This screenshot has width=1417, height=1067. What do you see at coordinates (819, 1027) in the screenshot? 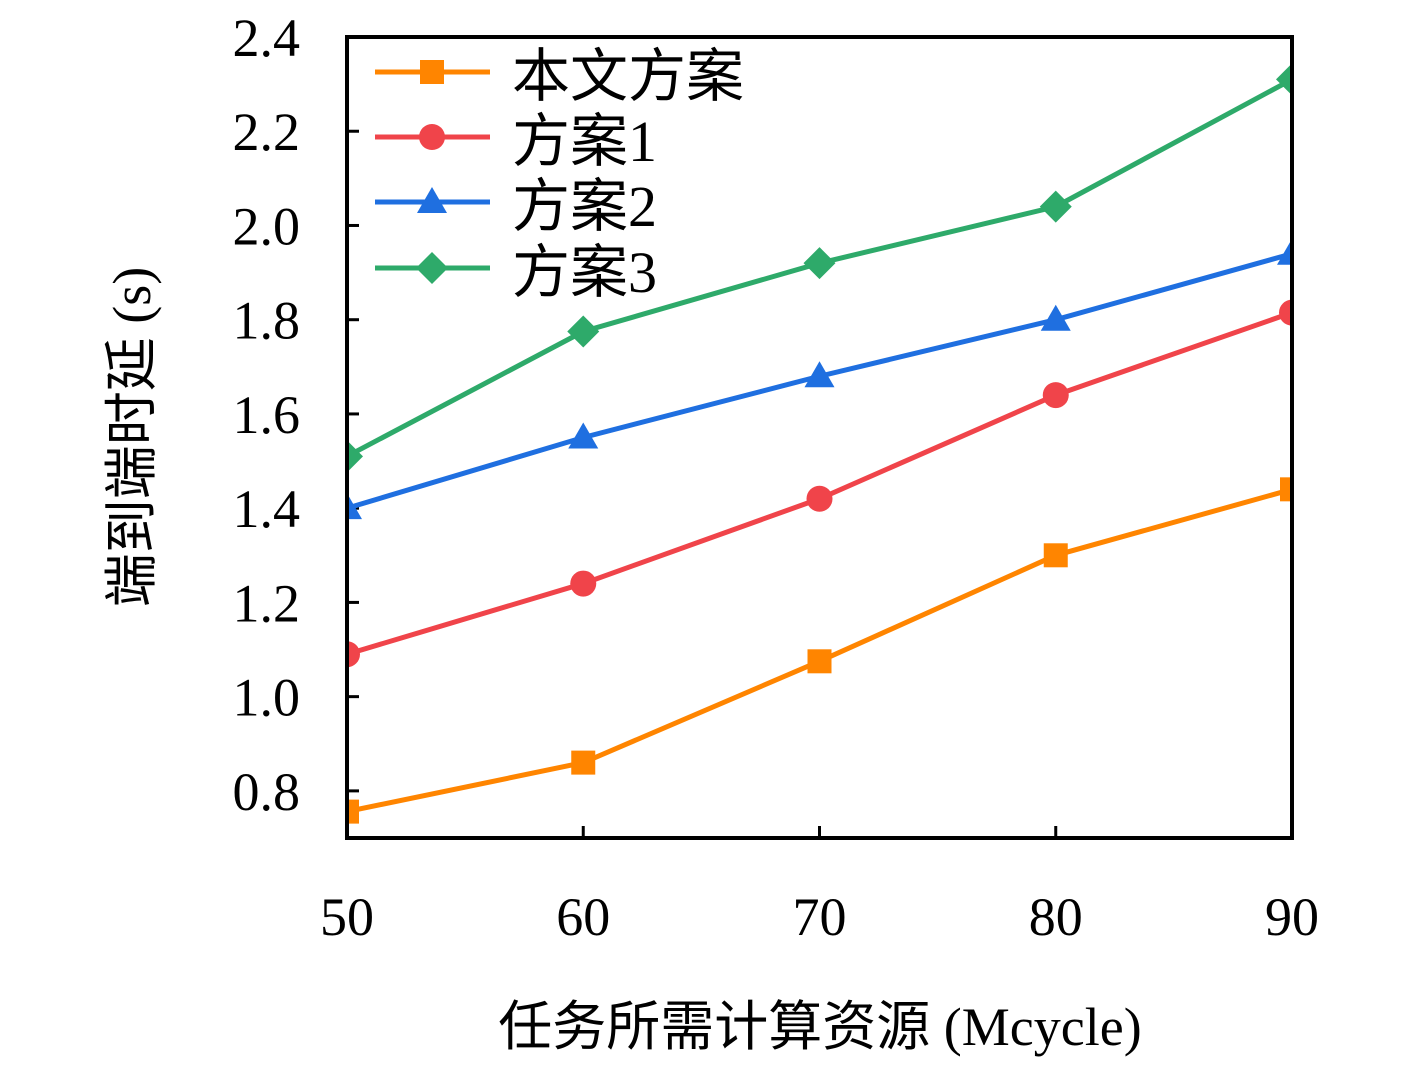
I see `x-axis-label: 任务所需计算资源 (Mcycle)` at bounding box center [819, 1027].